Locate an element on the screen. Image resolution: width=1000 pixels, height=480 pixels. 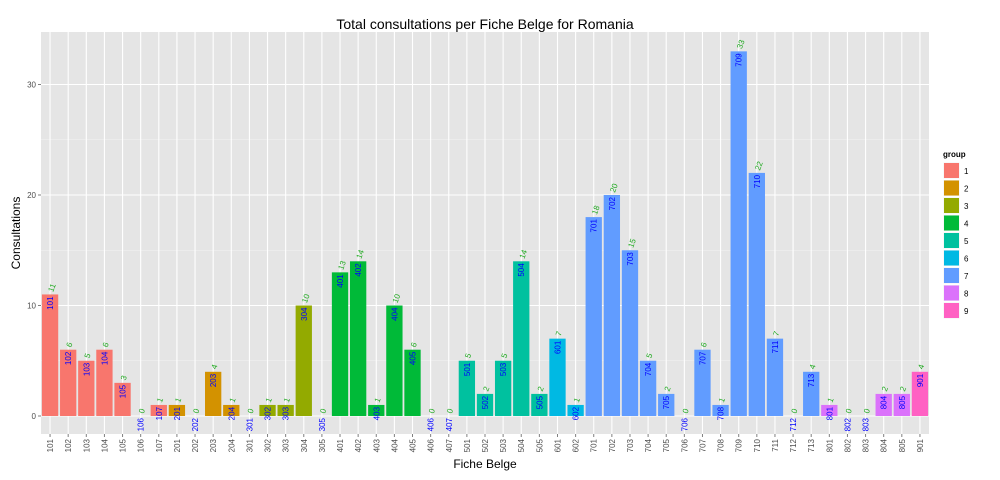
x-tick-label: 709 is located at coordinates (739, 445).